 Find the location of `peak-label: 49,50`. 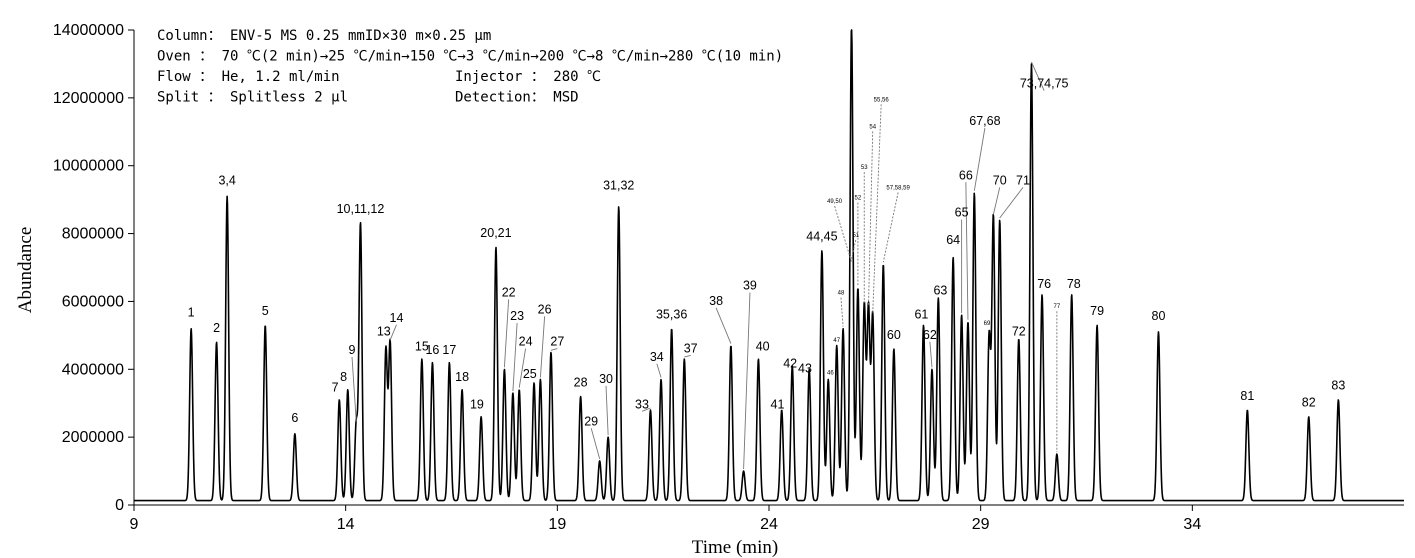

peak-label: 49,50 is located at coordinates (835, 202).